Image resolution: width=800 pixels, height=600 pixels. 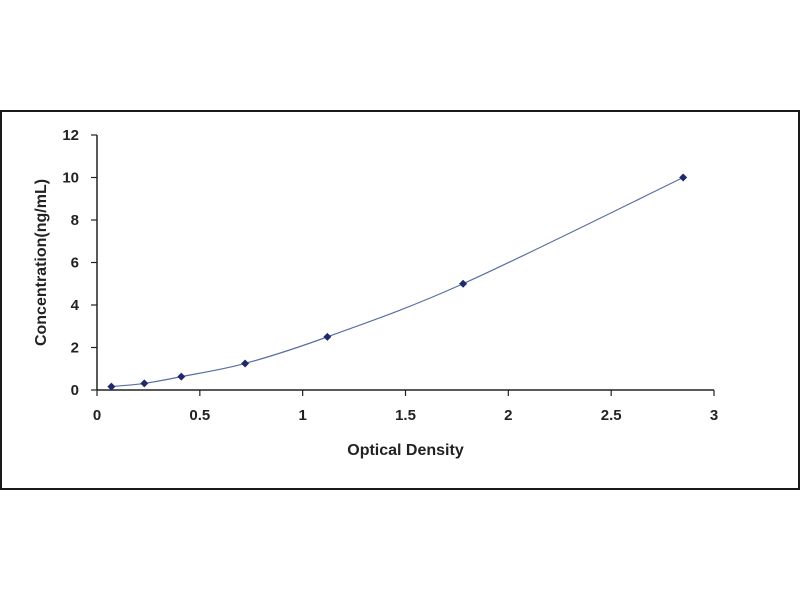 I want to click on y-tick-label: 10, so click(x=70, y=178).